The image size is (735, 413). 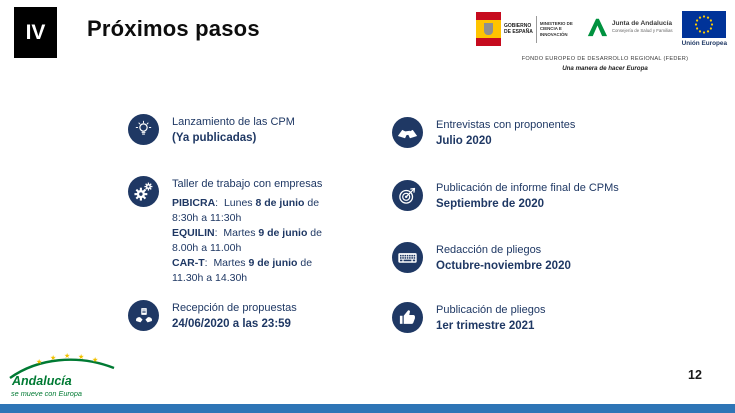 What do you see at coordinates (407, 132) in the screenshot?
I see `handshake-icon` at bounding box center [407, 132].